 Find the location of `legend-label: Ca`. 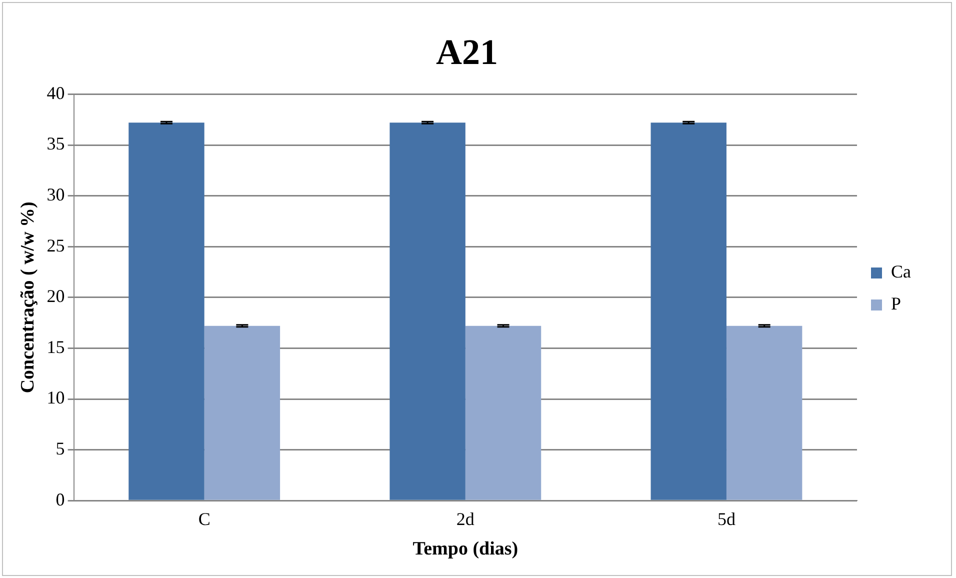

legend-label: Ca is located at coordinates (901, 272).